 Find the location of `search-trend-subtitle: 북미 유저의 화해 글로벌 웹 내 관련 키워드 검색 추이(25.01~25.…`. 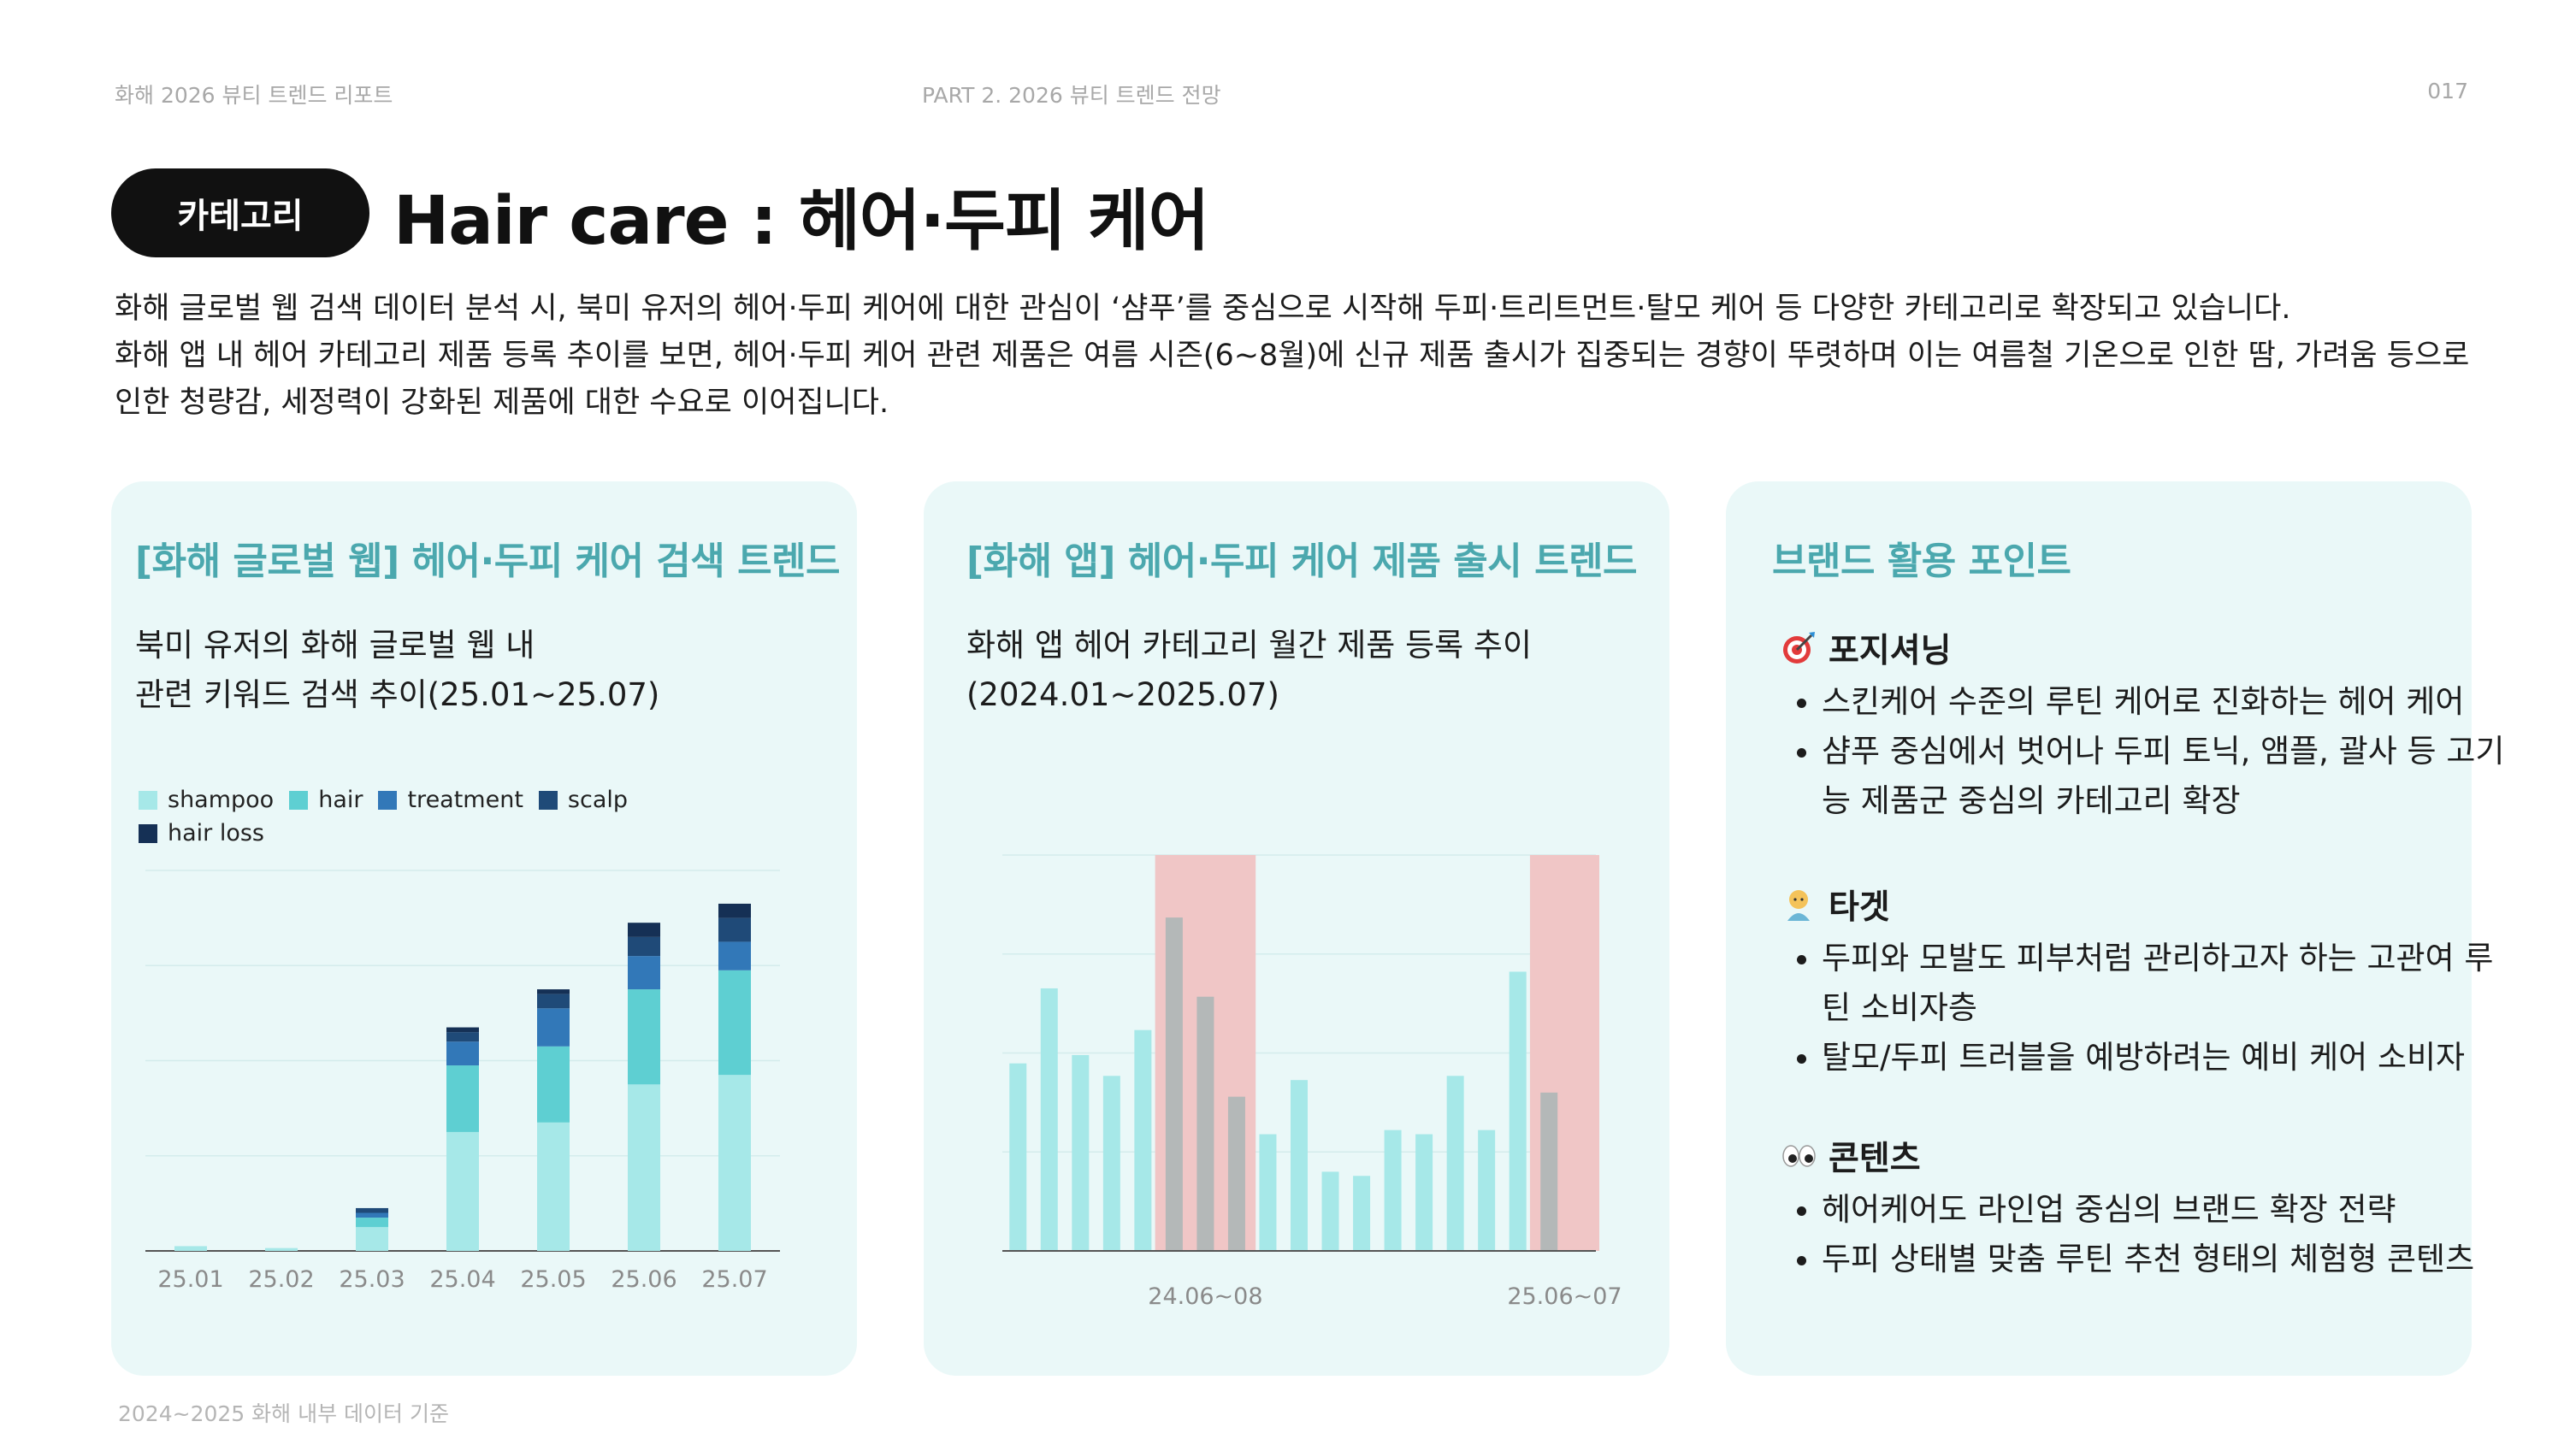

search-trend-subtitle: 북미 유저의 화해 글로벌 웹 내 관련 키워드 검색 추이(25.01~25.… is located at coordinates (397, 670).